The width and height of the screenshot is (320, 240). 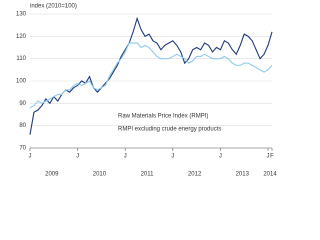 What do you see at coordinates (272, 157) in the screenshot?
I see `x-tick-label: F` at bounding box center [272, 157].